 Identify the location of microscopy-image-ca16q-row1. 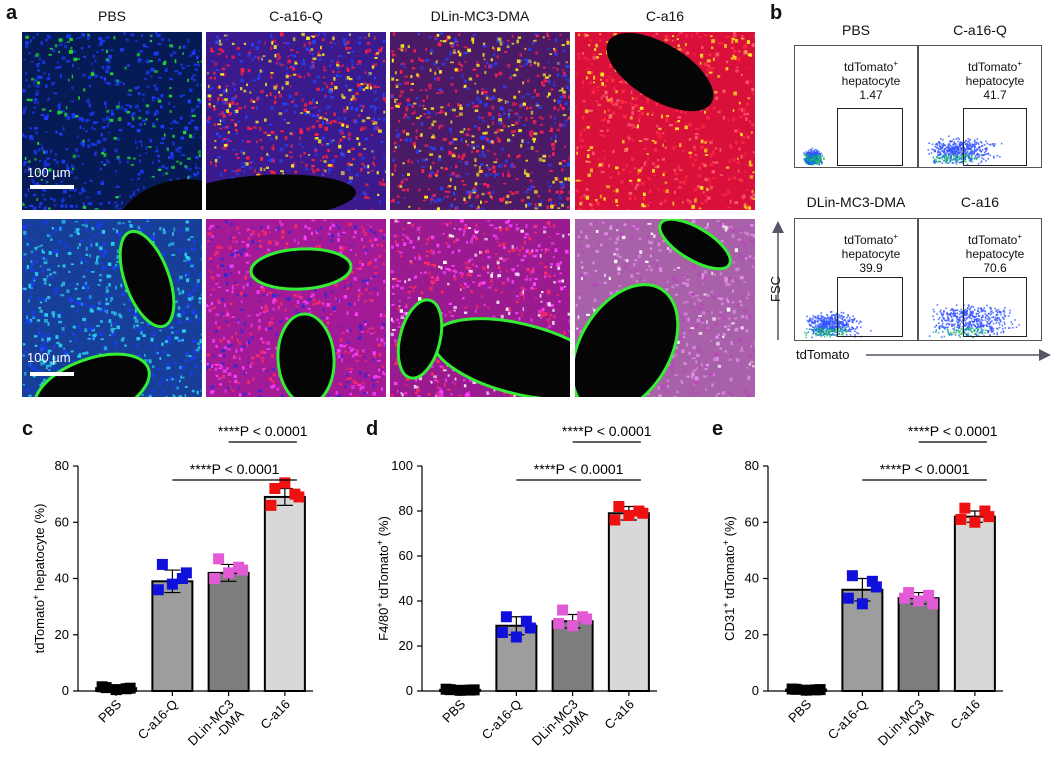
(296, 121).